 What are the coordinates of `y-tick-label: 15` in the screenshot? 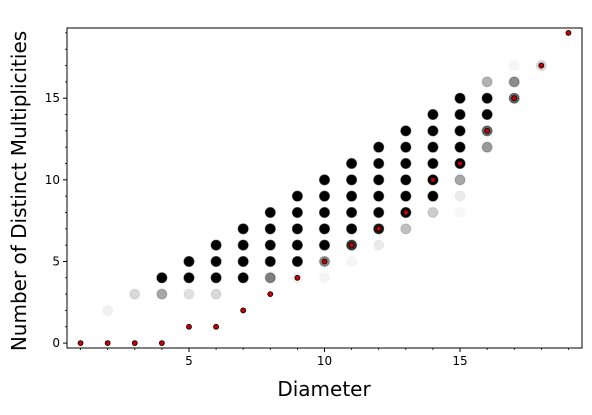 It's located at (52, 98).